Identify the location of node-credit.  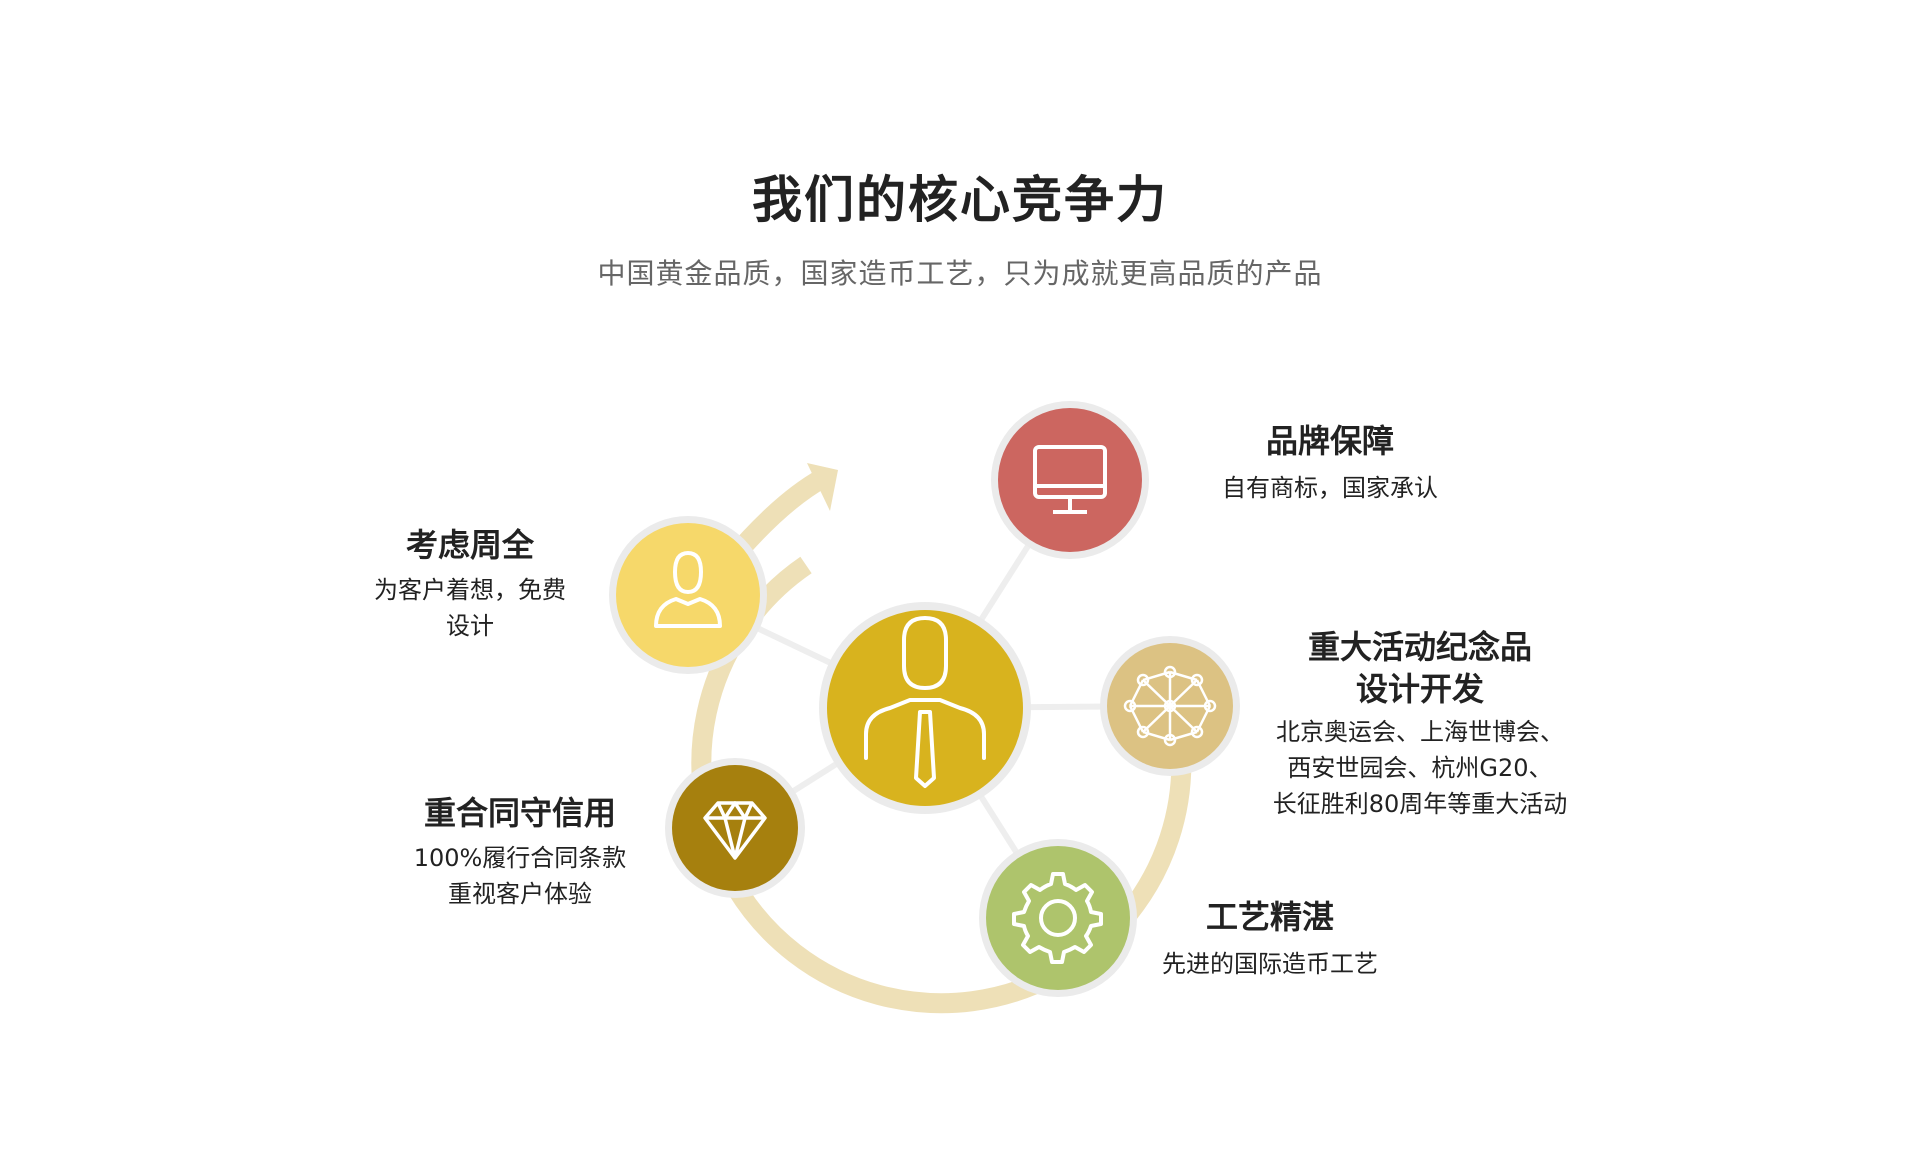
(735, 828).